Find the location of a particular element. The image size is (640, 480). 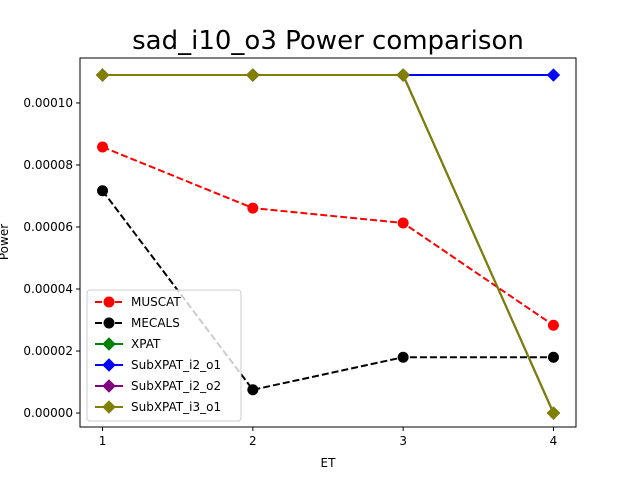

legend-item-subxpat-i2-o2: SubXPAT_i2_o2 is located at coordinates (158, 386).